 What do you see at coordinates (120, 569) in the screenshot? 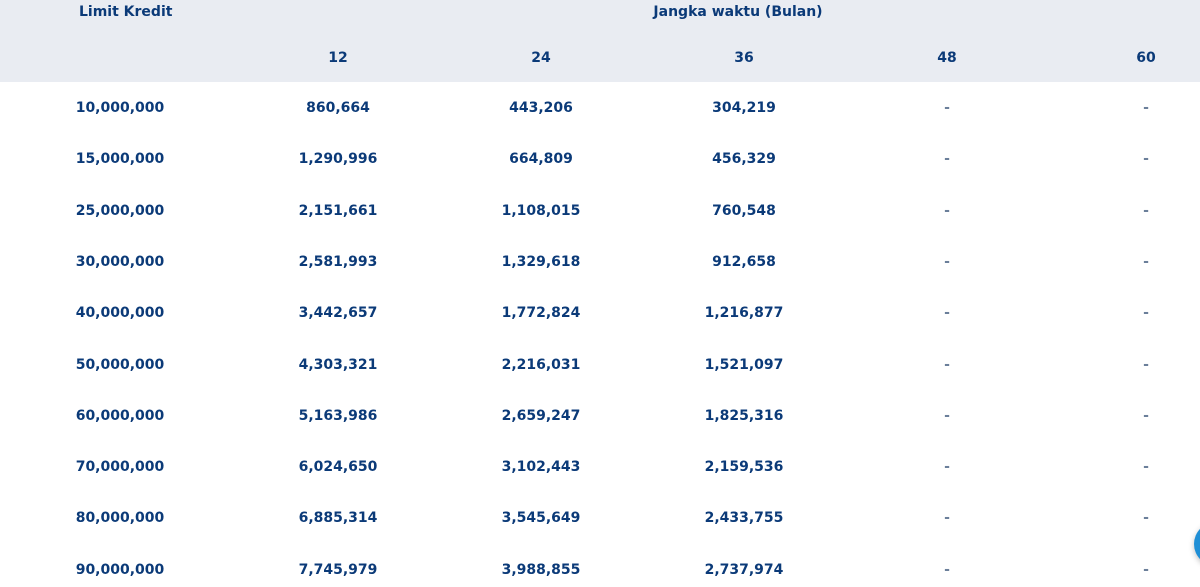
I see `limit-value-cell: 90,000,000` at bounding box center [120, 569].